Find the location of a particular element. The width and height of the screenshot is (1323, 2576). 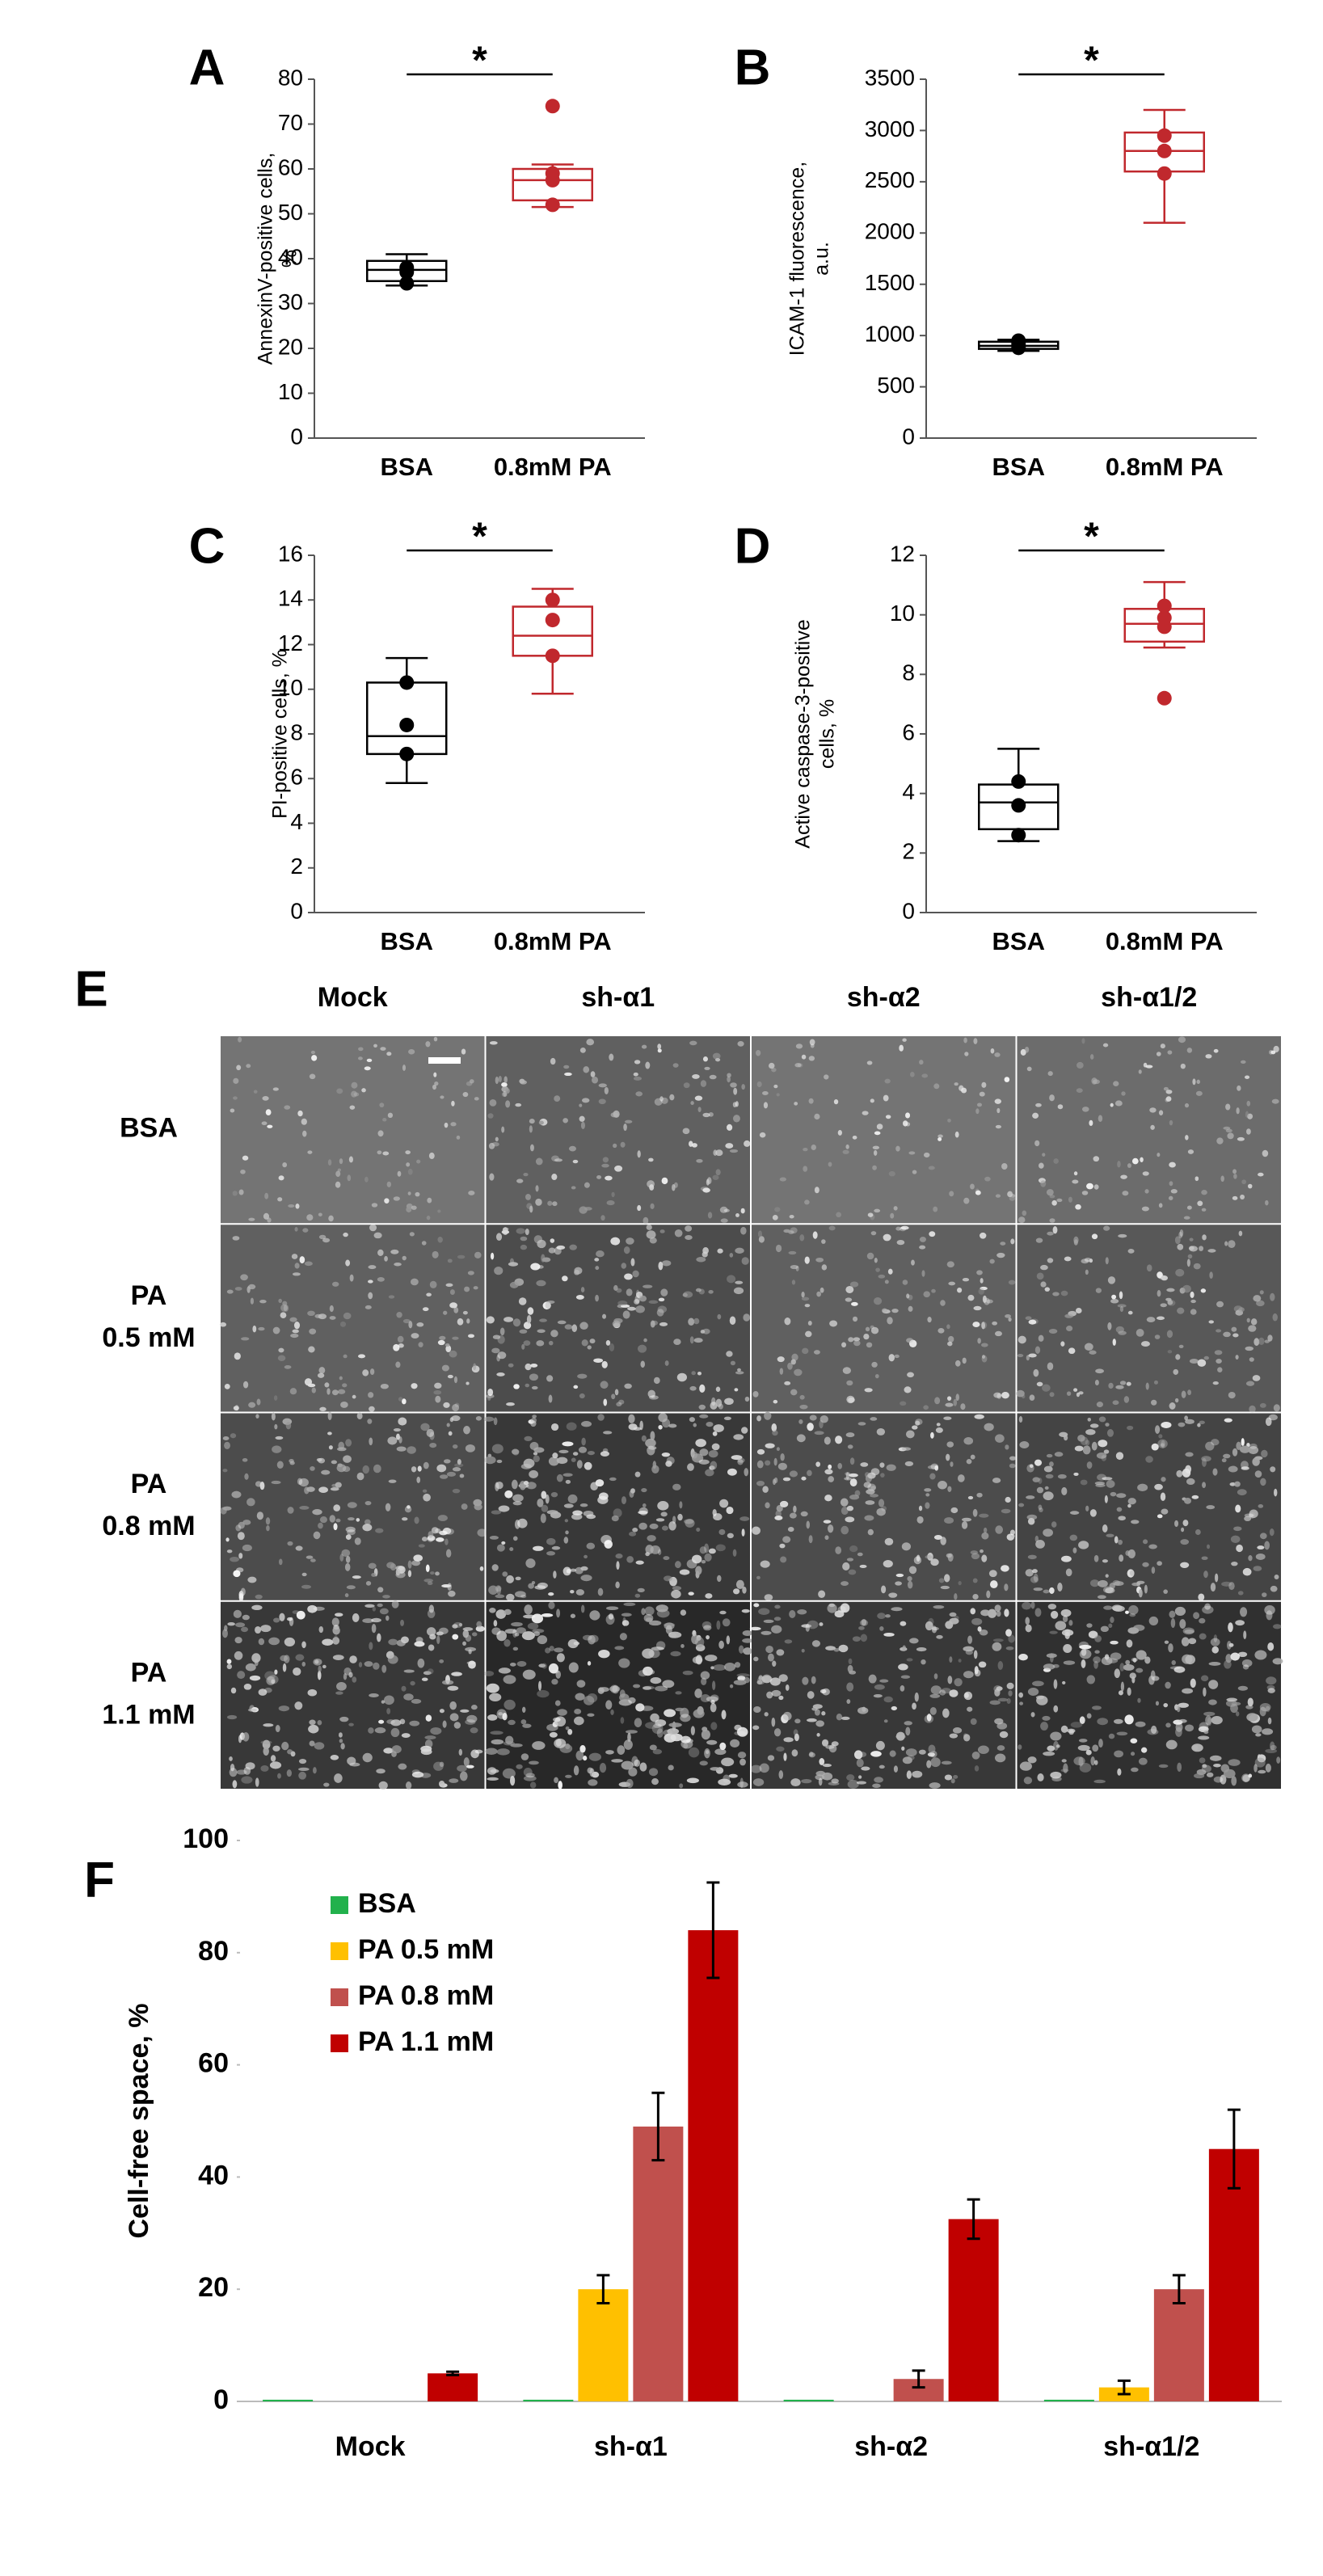

y-tick-label: 60 is located at coordinates (213, 2063).